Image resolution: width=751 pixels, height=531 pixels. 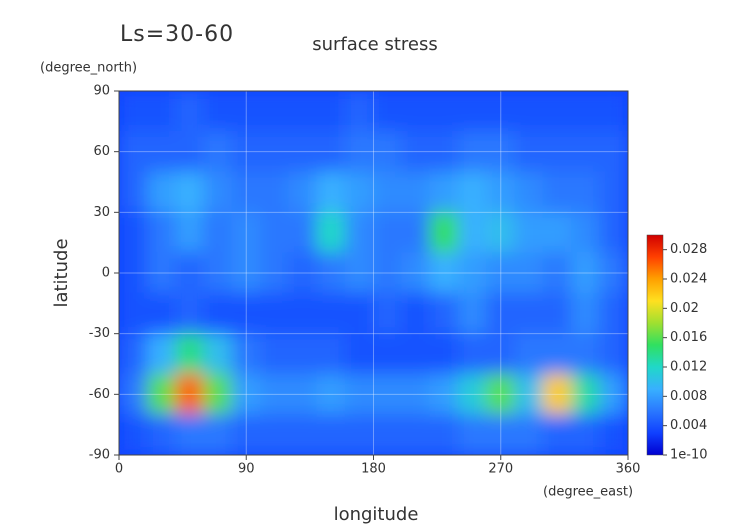 What do you see at coordinates (684, 308) in the screenshot?
I see `colorbar-tick-label: 0.02` at bounding box center [684, 308].